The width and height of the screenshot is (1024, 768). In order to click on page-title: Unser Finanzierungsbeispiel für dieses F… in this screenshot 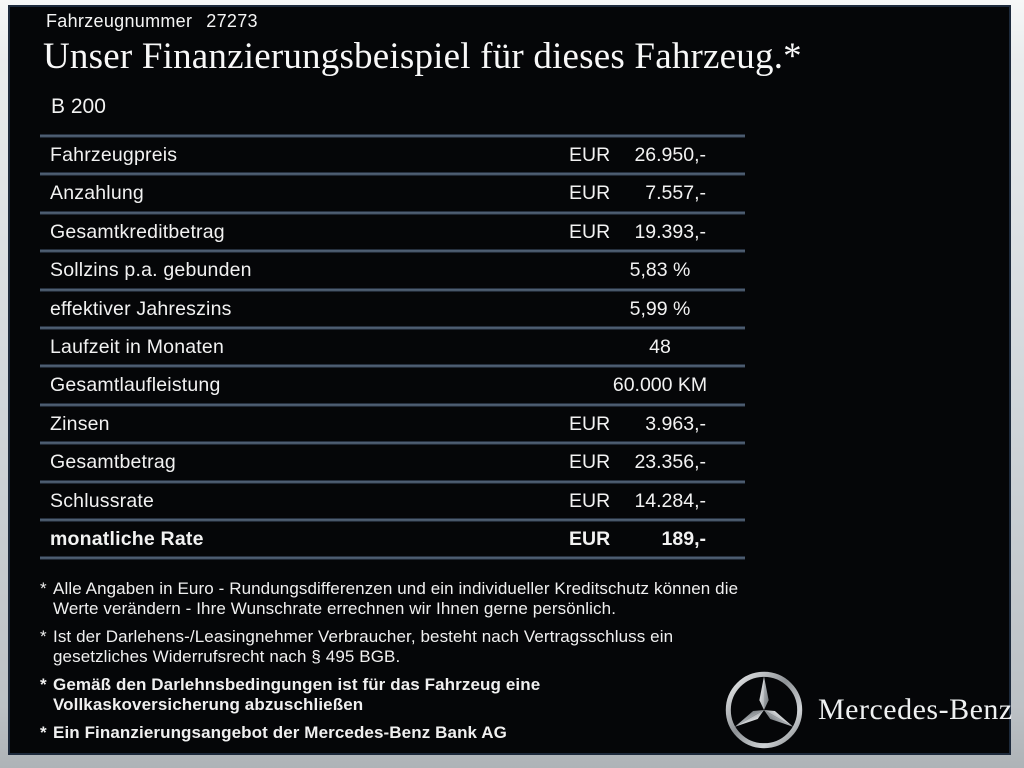, I will do `click(422, 56)`.